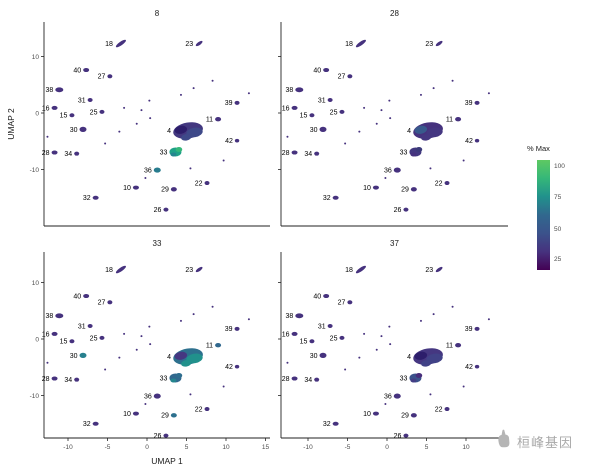 This screenshot has height=472, width=600. I want to click on x-tick-label: -5, so click(348, 447).